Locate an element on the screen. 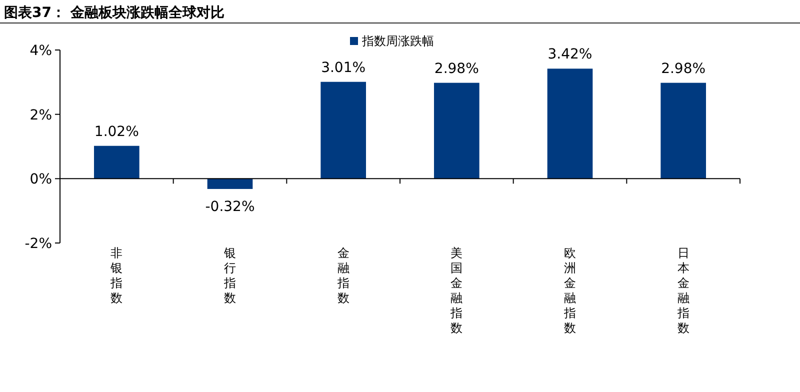 This screenshot has height=392, width=800. x-tick-label: 欧洲金融指数 is located at coordinates (569, 290).